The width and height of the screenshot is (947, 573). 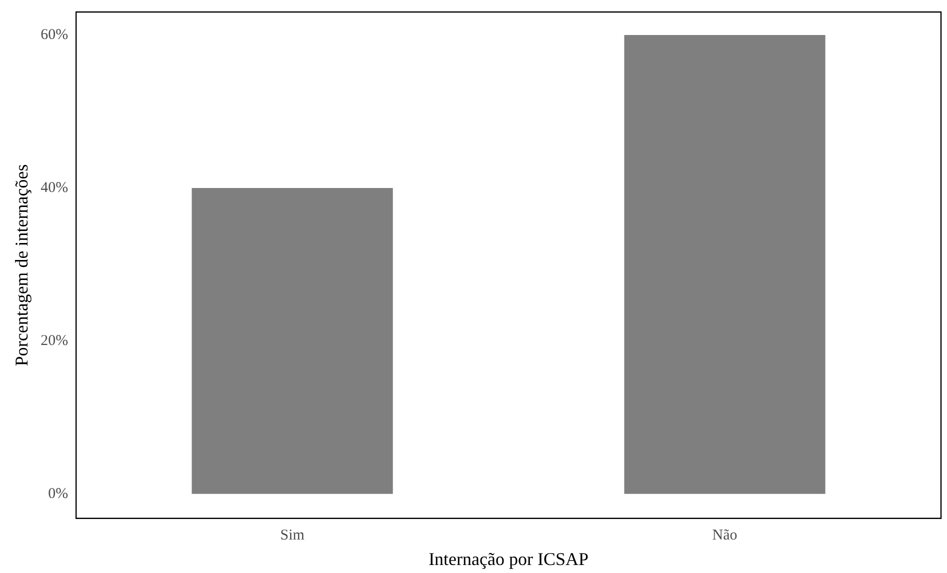 I want to click on x-tick-label: Não, so click(x=725, y=535).